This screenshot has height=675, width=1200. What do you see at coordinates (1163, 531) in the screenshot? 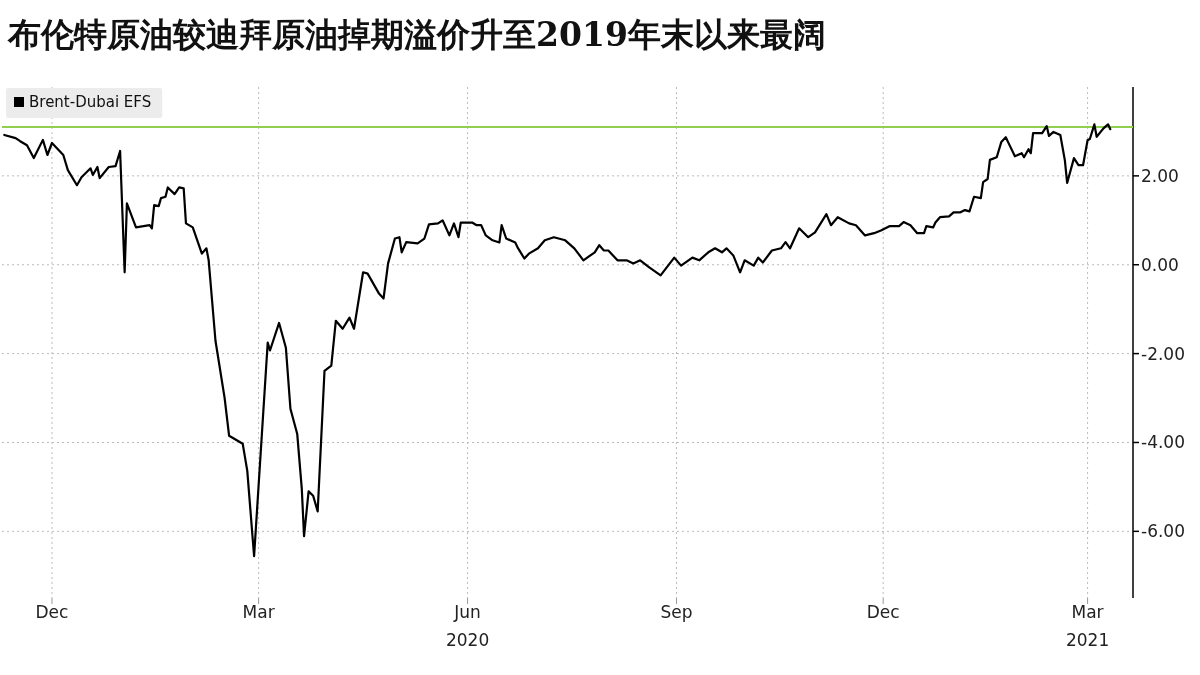
I see `y-tick-label: -6.00` at bounding box center [1163, 531].